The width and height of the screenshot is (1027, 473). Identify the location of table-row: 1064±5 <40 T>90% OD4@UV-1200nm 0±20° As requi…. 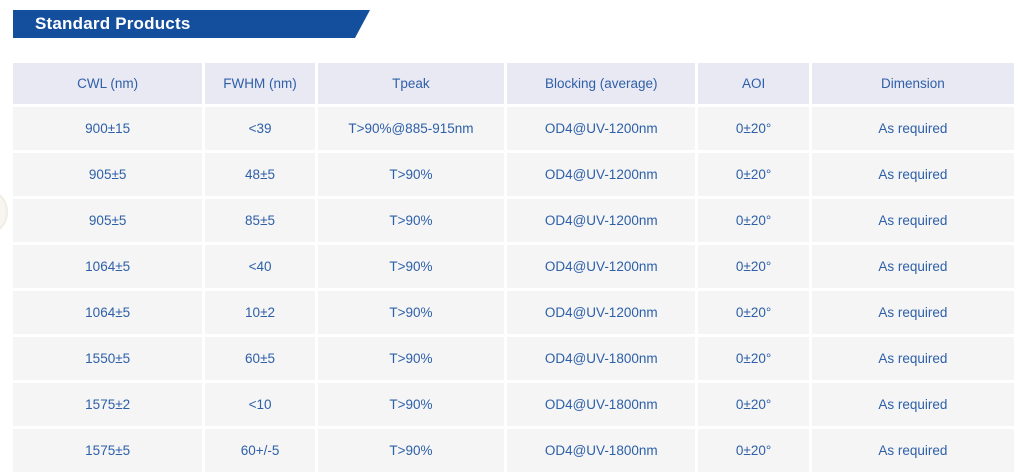
(513, 266).